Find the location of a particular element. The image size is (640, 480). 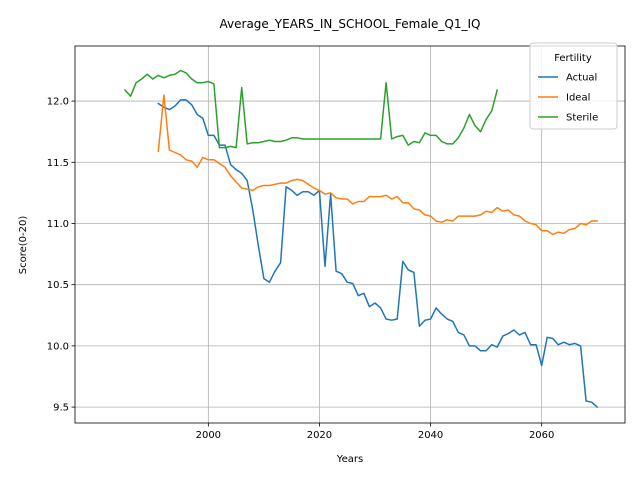

legend-label-sterile: Sterile is located at coordinates (582, 118).